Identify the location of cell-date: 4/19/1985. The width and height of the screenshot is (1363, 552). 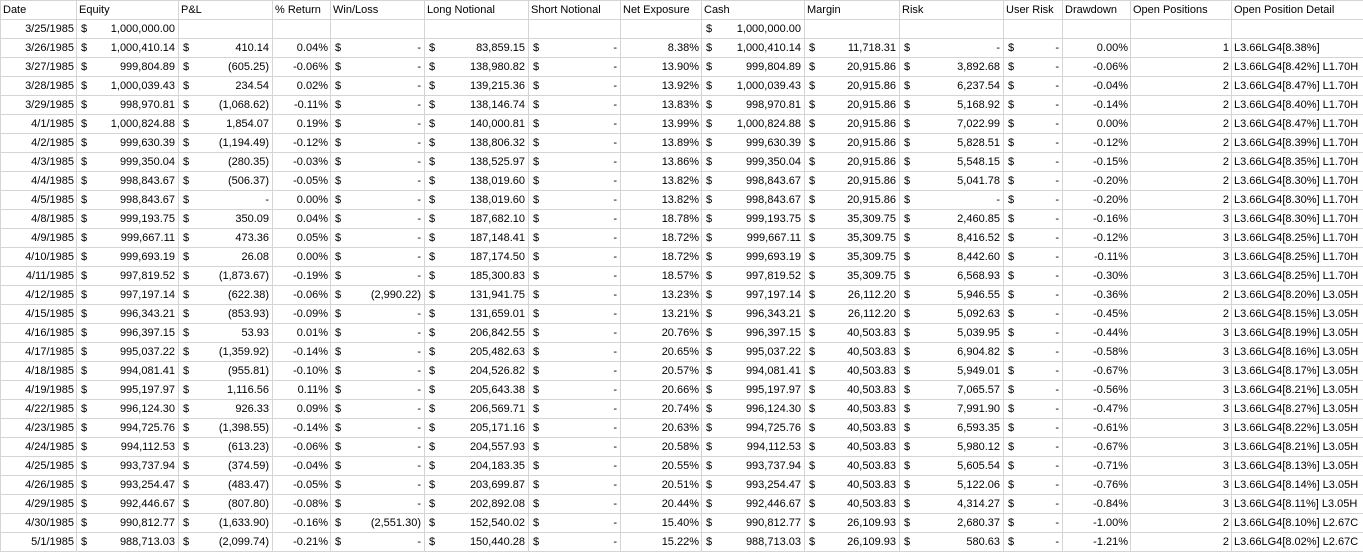
(39, 390).